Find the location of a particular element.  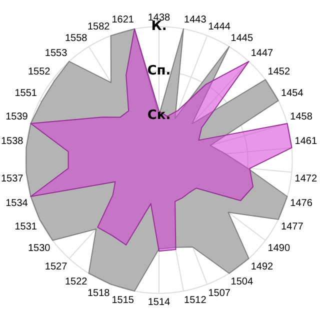

spoke-label: 1558 is located at coordinates (76, 38).